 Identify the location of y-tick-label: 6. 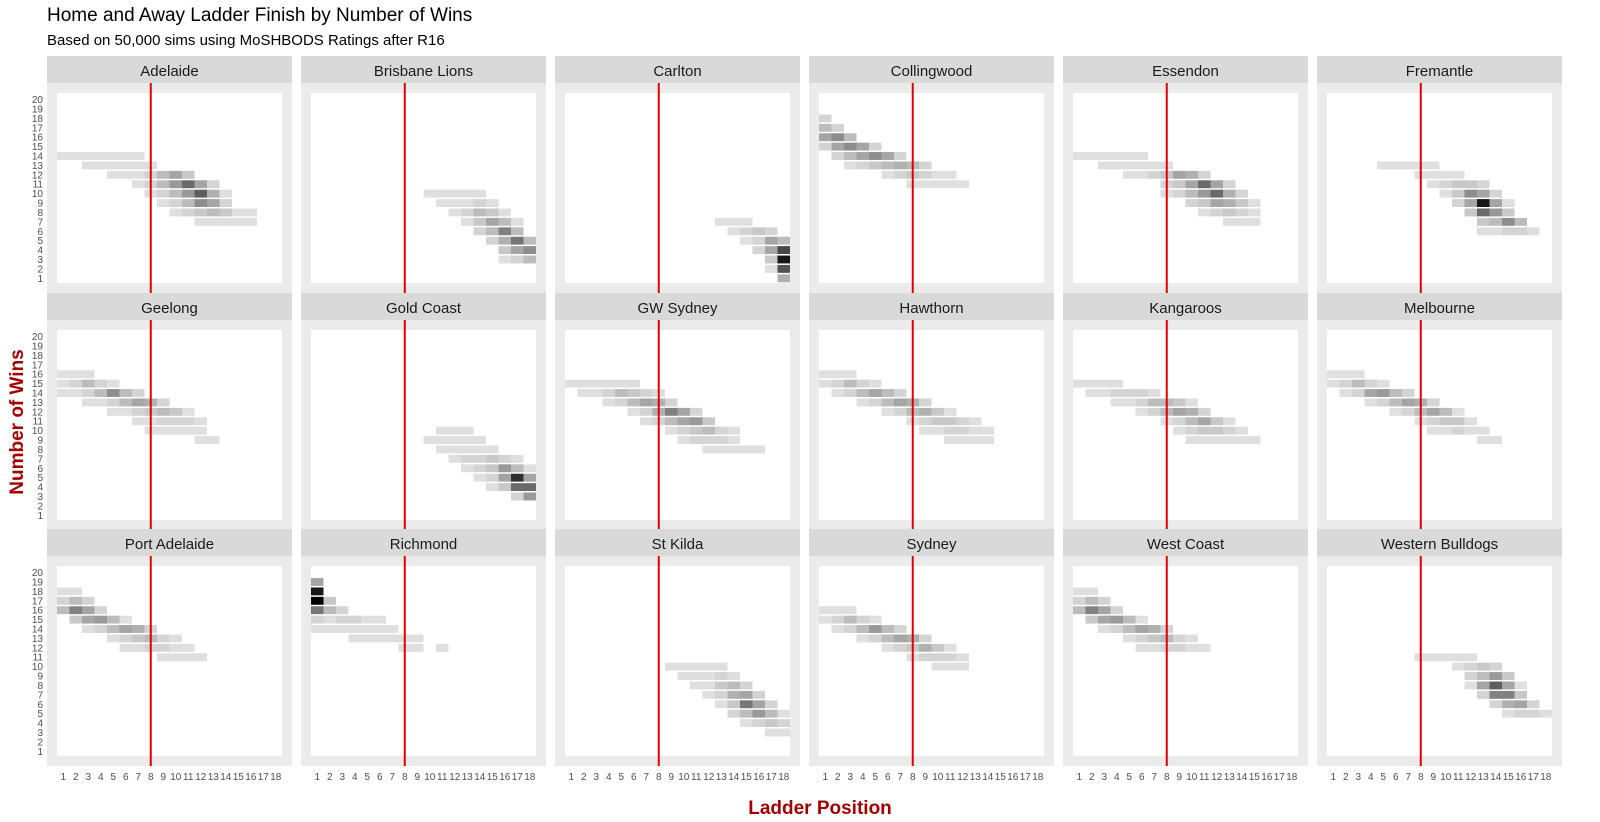
(40, 705).